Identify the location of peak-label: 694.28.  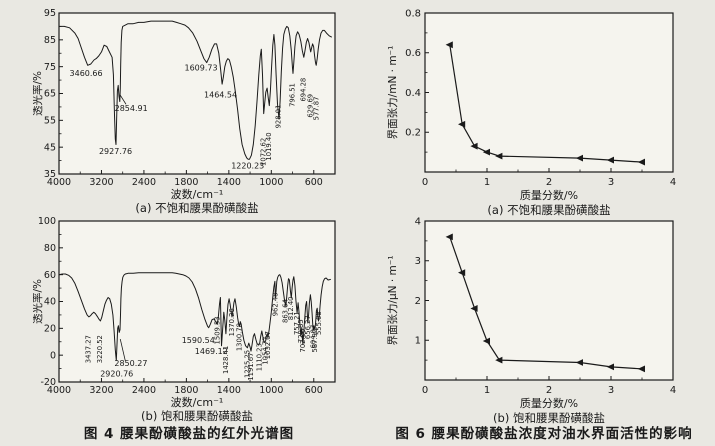
(304, 90).